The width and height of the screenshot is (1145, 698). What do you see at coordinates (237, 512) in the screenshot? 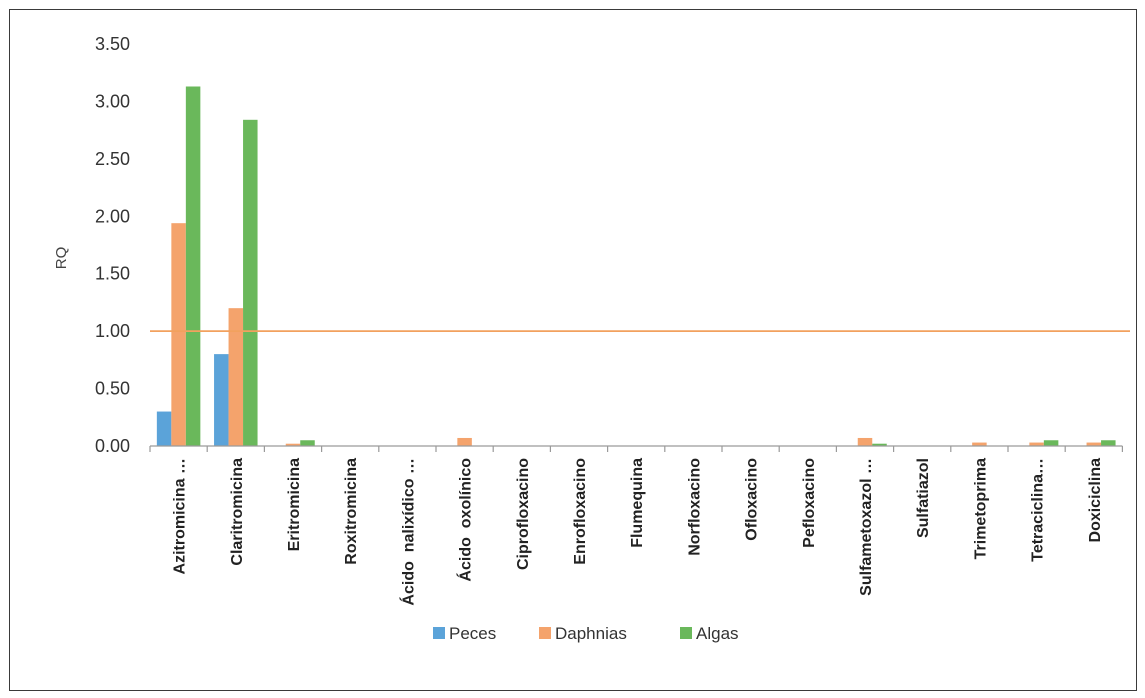
I see `x-category-label: Claritromicina` at bounding box center [237, 512].